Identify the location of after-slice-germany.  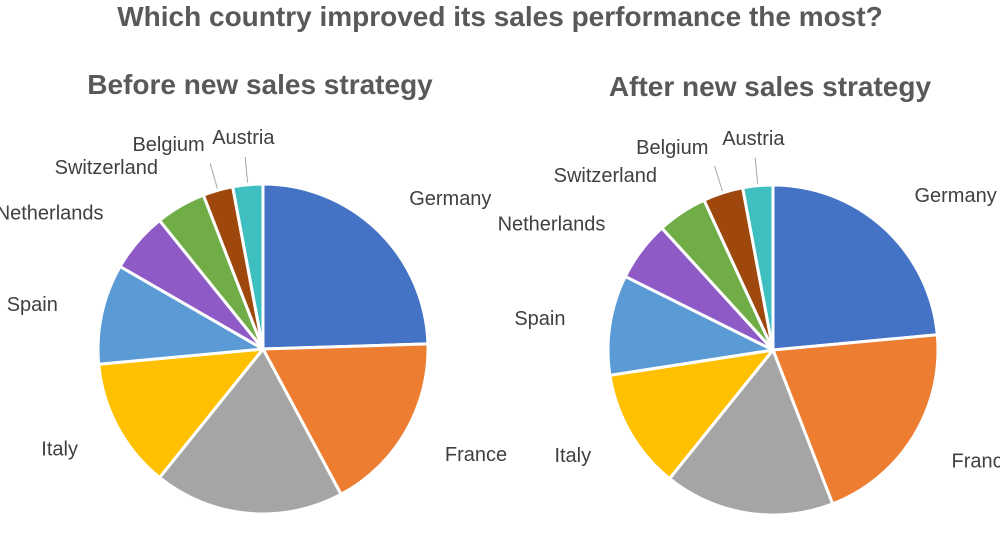
(855, 267).